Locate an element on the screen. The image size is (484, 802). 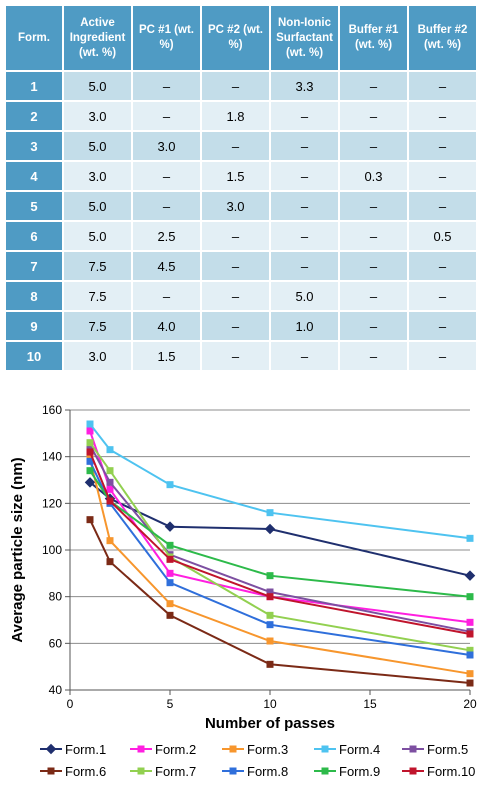
legend-item: Form.5 is located at coordinates (435, 749).